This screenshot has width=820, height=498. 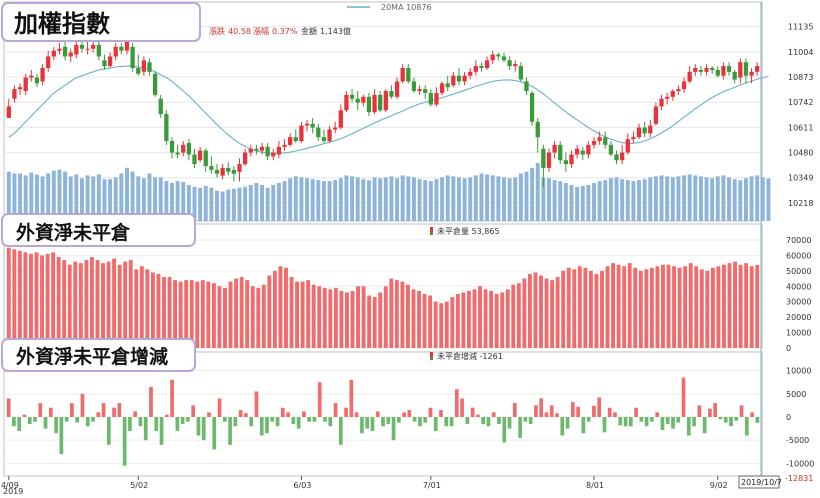 I want to click on oi-y-tick: 30000, so click(x=798, y=302).